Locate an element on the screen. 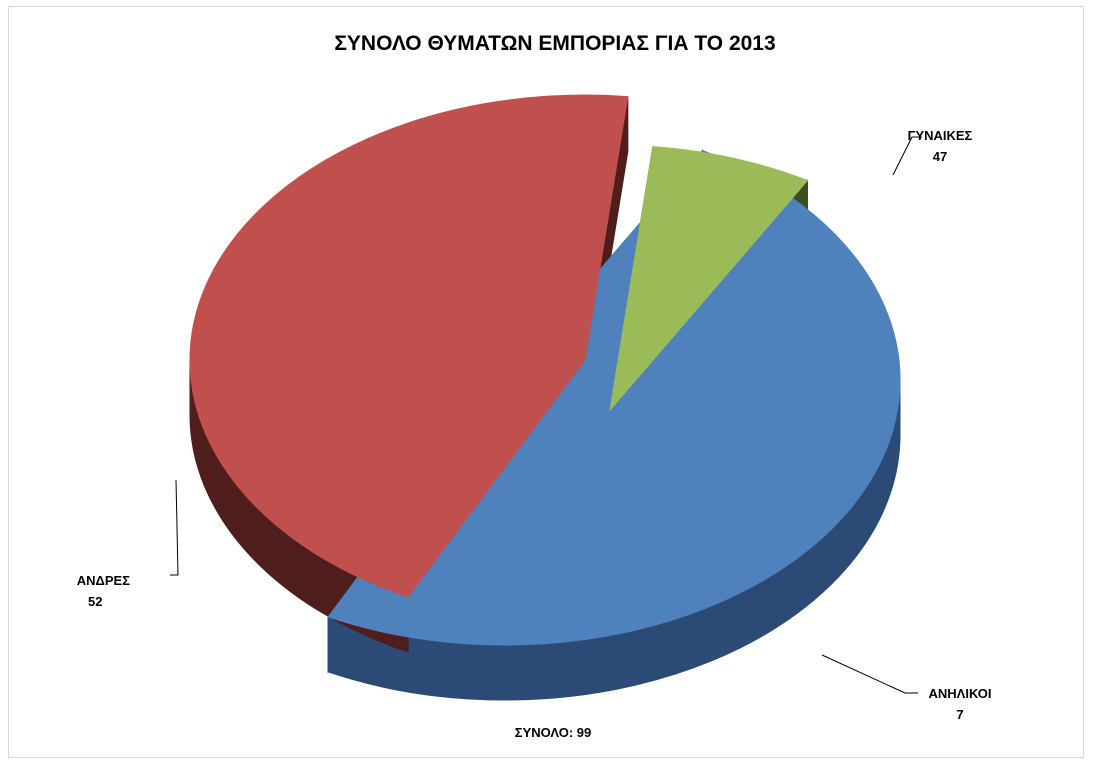 The height and width of the screenshot is (771, 1097). data-label-value: 7 is located at coordinates (959, 714).